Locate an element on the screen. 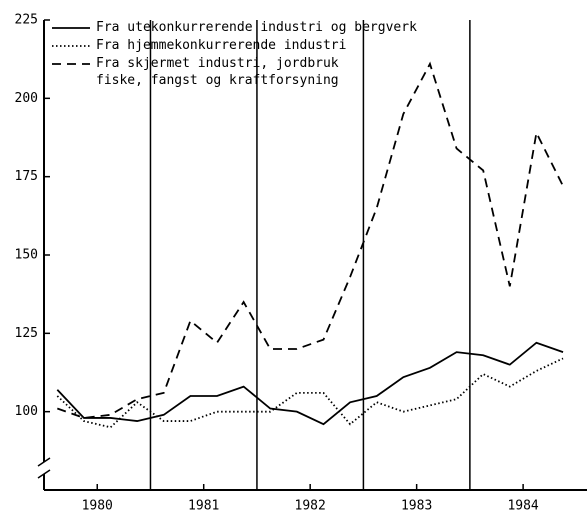  x-tick-label: 1984 is located at coordinates (522, 506).